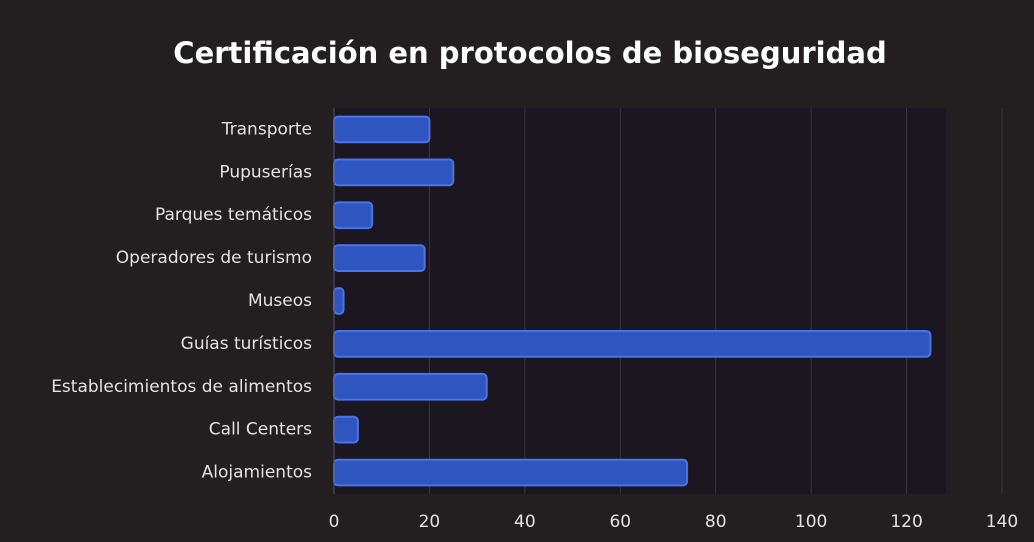  What do you see at coordinates (280, 301) in the screenshot?
I see `y-tick-label: Museos` at bounding box center [280, 301].